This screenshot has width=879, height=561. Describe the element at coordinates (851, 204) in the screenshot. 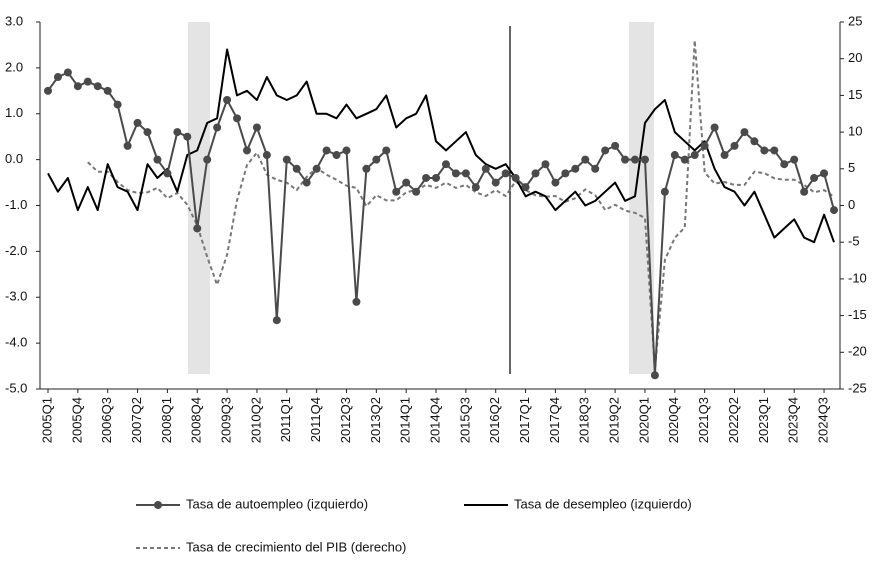

I see `y2-tick-label: 0` at that location.